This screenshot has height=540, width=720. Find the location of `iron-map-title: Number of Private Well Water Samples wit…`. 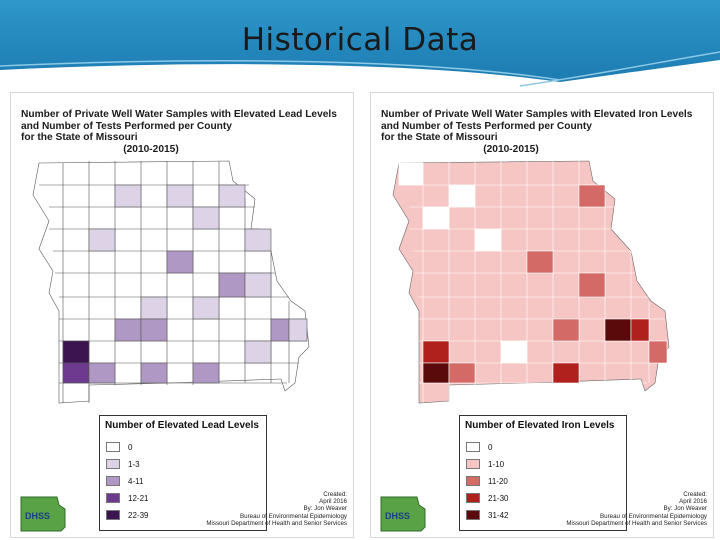

iron-map-title: Number of Private Well Water Samples wit… is located at coordinates (537, 132).